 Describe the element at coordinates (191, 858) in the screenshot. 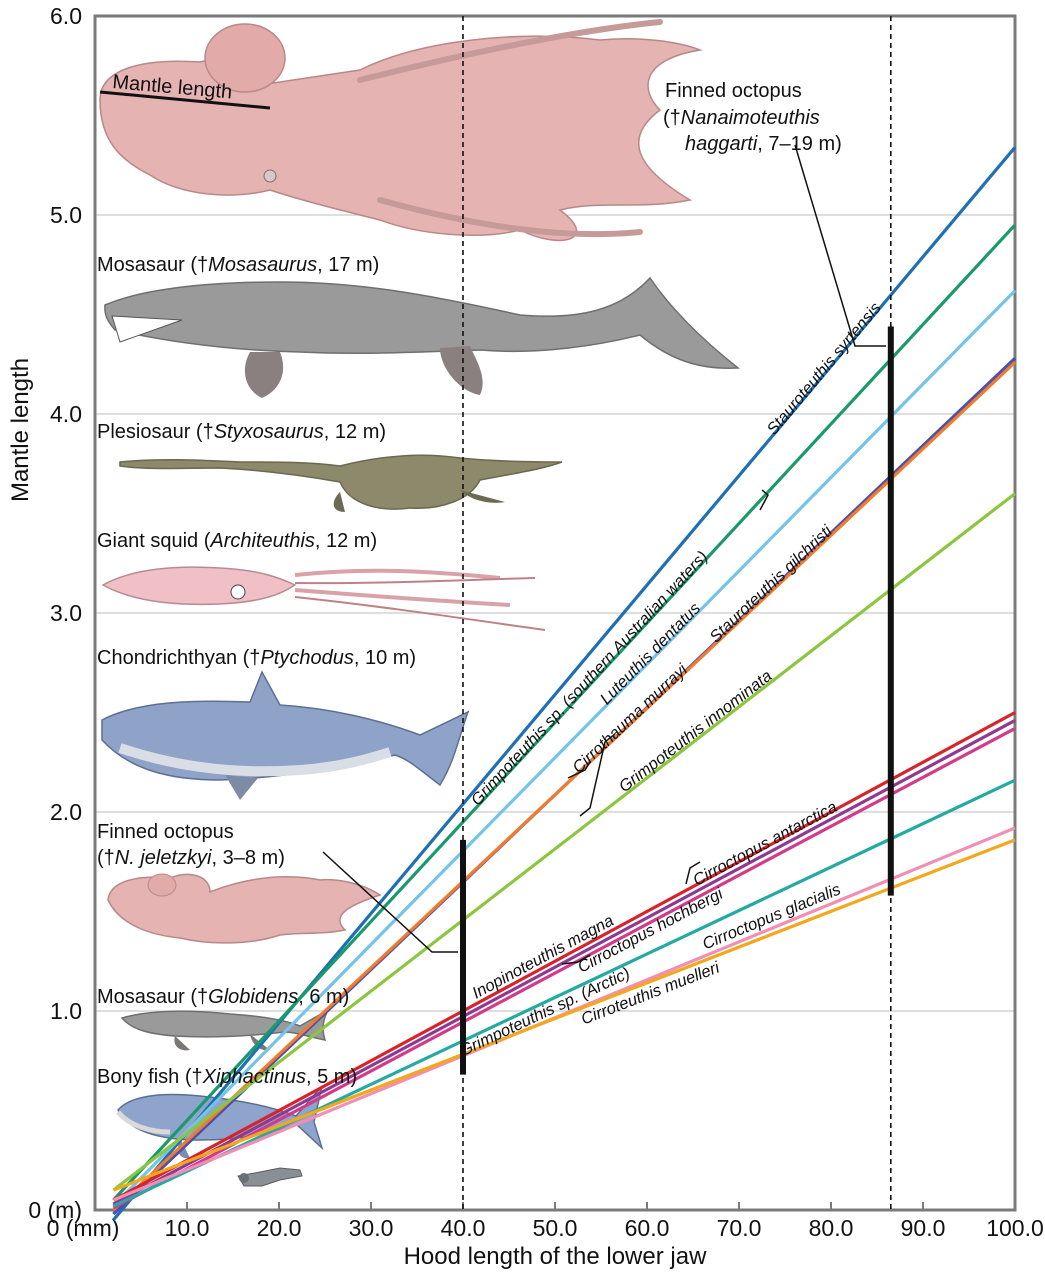

I see `jeletzkyi-label-line2: (†N. jeletzkyi, 3–8 m)` at that location.